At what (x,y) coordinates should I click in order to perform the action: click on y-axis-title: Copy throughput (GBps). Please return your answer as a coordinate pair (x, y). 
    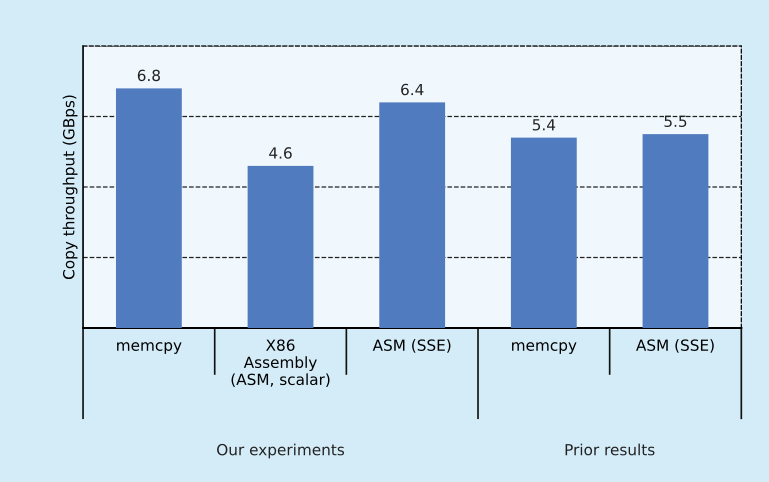
    Looking at the image, I should click on (70, 187).